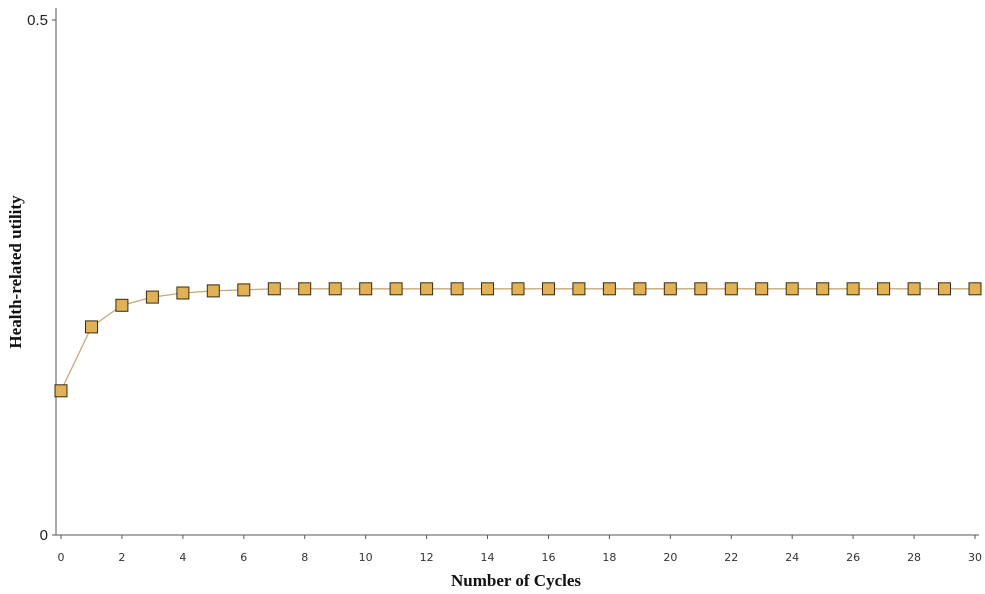 The image size is (985, 594). What do you see at coordinates (609, 557) in the screenshot?
I see `x-tick-label: 18` at bounding box center [609, 557].